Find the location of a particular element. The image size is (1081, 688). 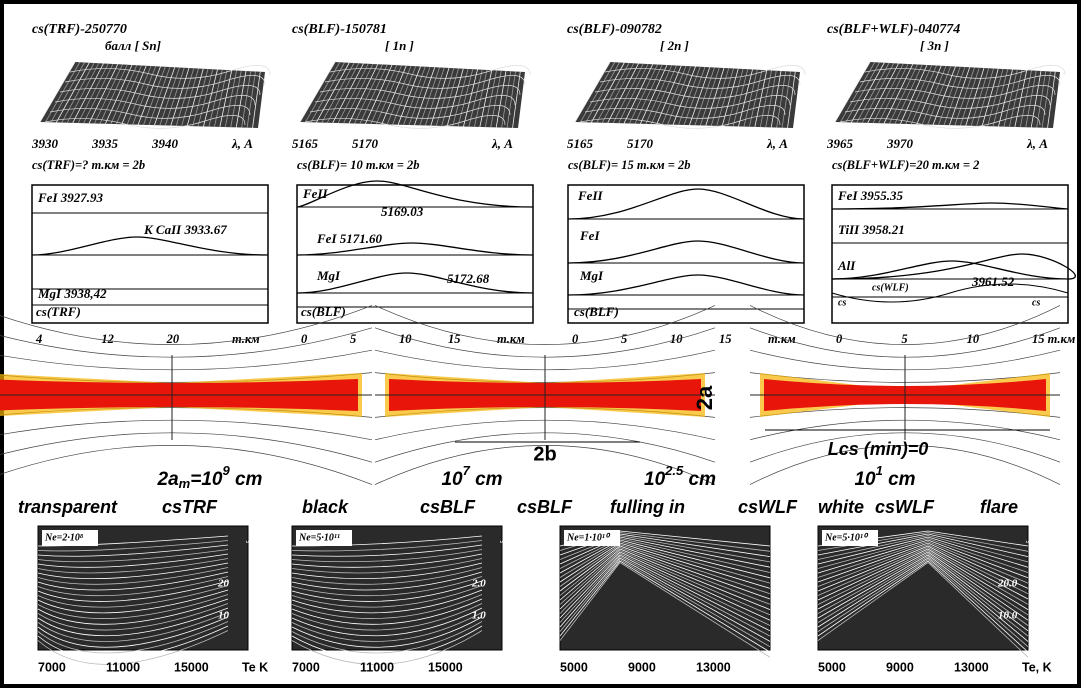

axis-label: 20 is located at coordinates (223, 584).